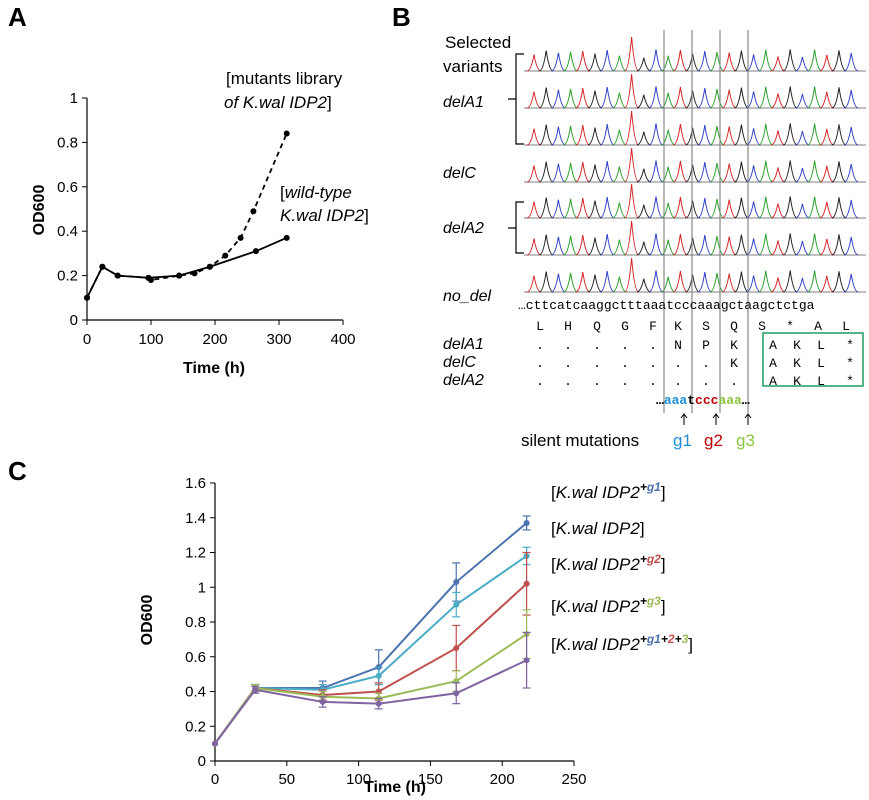 Image resolution: width=869 pixels, height=800 pixels. What do you see at coordinates (324, 204) in the screenshot?
I see `wild-type-annotation: [wild-type K.wal IDP2]` at bounding box center [324, 204].